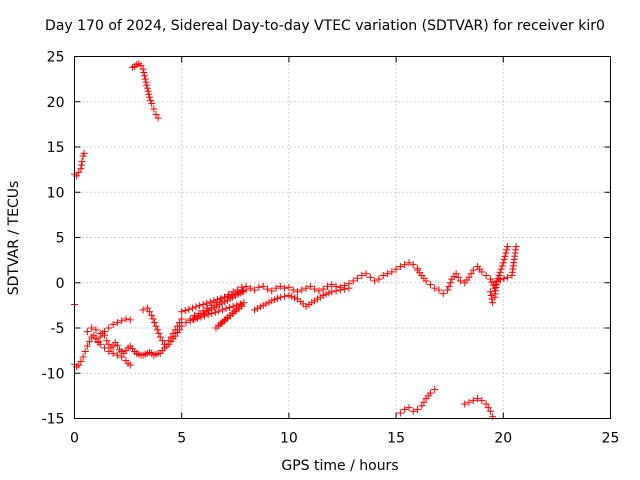 Image resolution: width=640 pixels, height=480 pixels. I want to click on y-tick-label: -15, so click(53, 420).